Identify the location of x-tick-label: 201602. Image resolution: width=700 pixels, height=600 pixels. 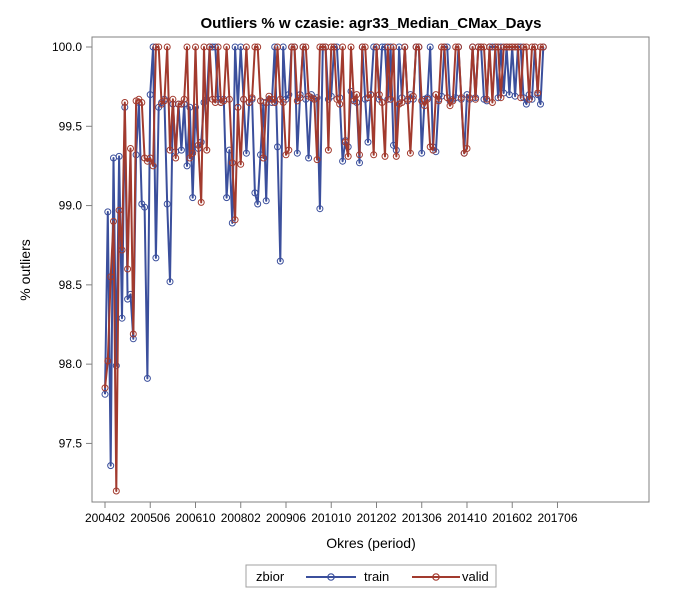
(512, 518).